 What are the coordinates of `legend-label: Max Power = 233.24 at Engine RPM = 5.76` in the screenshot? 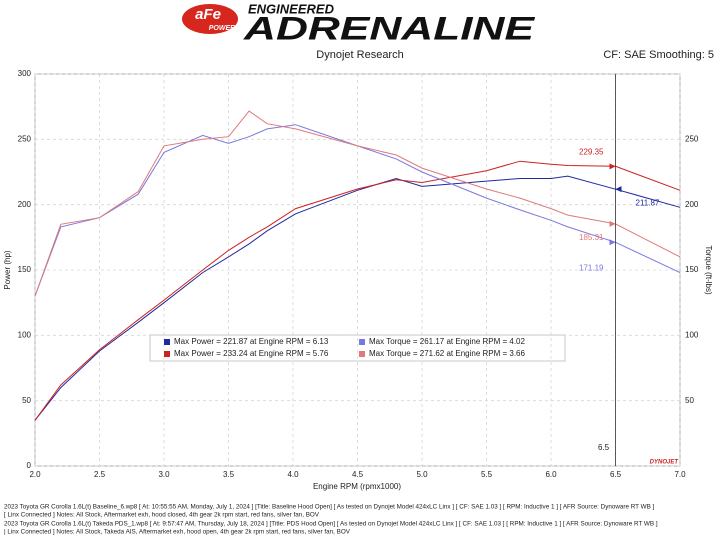 It's located at (251, 353).